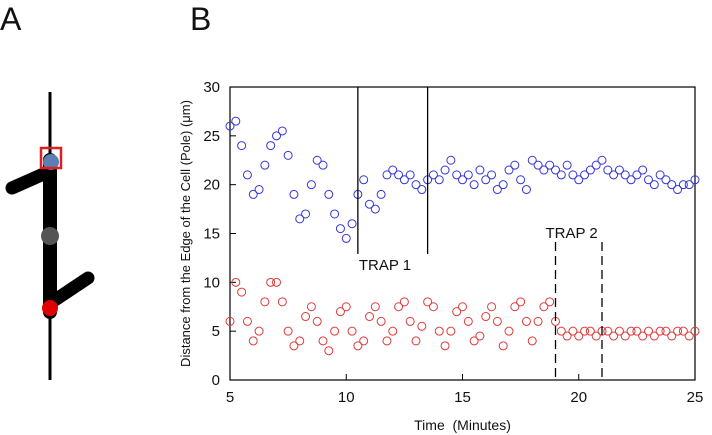 The width and height of the screenshot is (712, 435). What do you see at coordinates (462, 425) in the screenshot?
I see `x-axis-label: Time (Minutes)` at bounding box center [462, 425].